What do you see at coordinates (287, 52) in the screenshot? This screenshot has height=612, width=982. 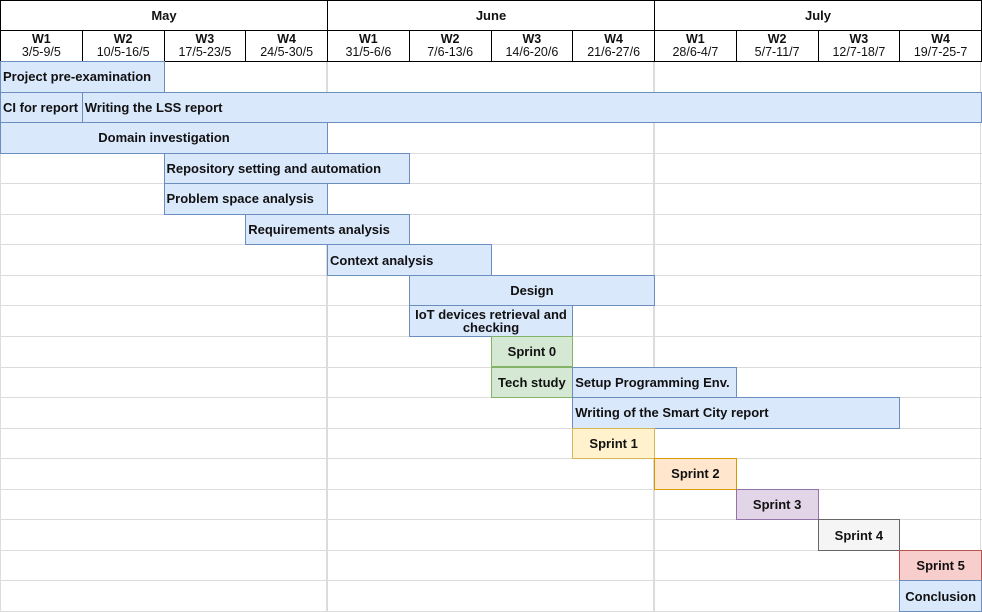 I see `week-dates: 24/5-30/5` at bounding box center [287, 52].